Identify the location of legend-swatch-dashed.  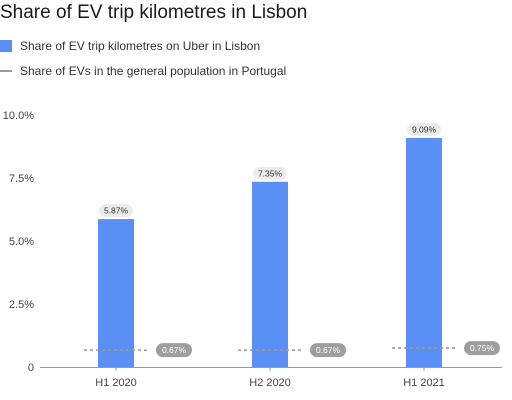
(6, 71).